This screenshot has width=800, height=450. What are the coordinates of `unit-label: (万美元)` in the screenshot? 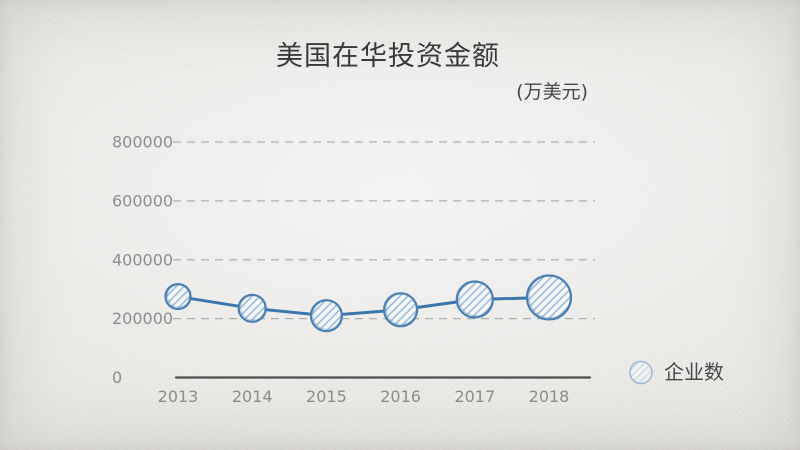 It's located at (552, 92).